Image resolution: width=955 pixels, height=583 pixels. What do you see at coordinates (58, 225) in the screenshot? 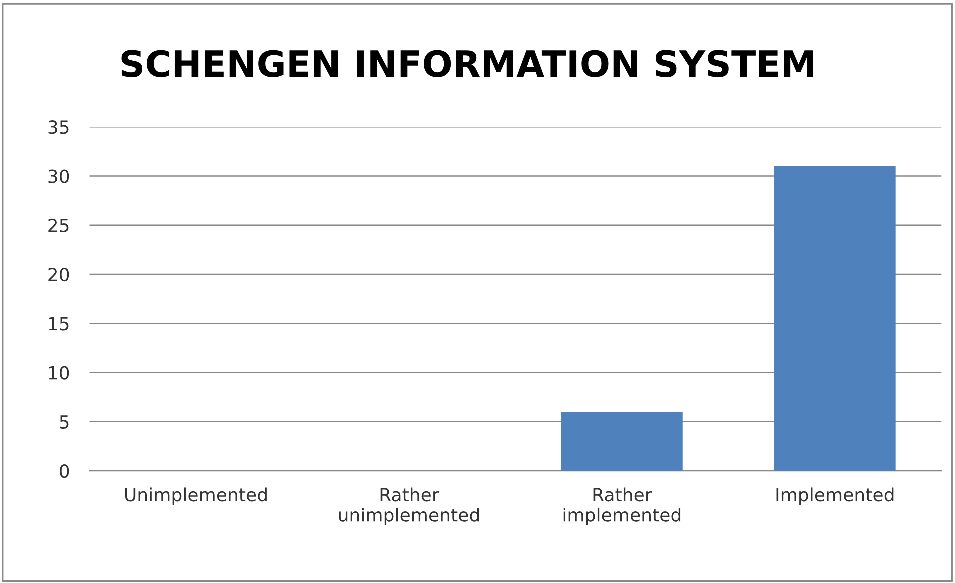
I see `y-tick-label: 25` at bounding box center [58, 225].